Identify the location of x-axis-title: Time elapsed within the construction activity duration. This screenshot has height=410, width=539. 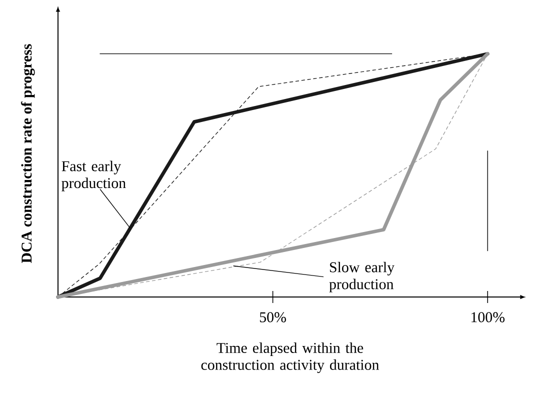
(290, 357).